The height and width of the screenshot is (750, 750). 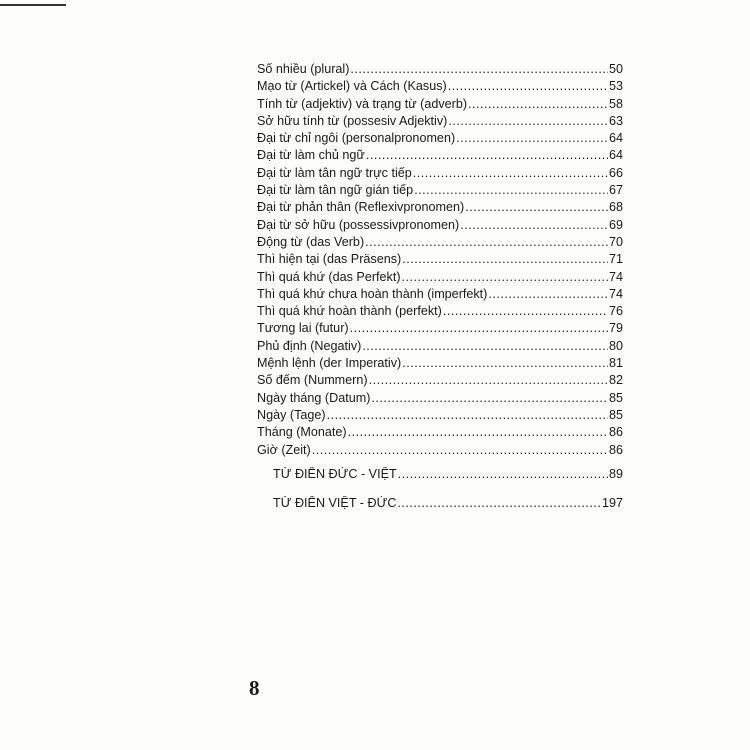 I want to click on toc-entry: Thì hiện tại (das Präsens) 71, so click(x=440, y=260).